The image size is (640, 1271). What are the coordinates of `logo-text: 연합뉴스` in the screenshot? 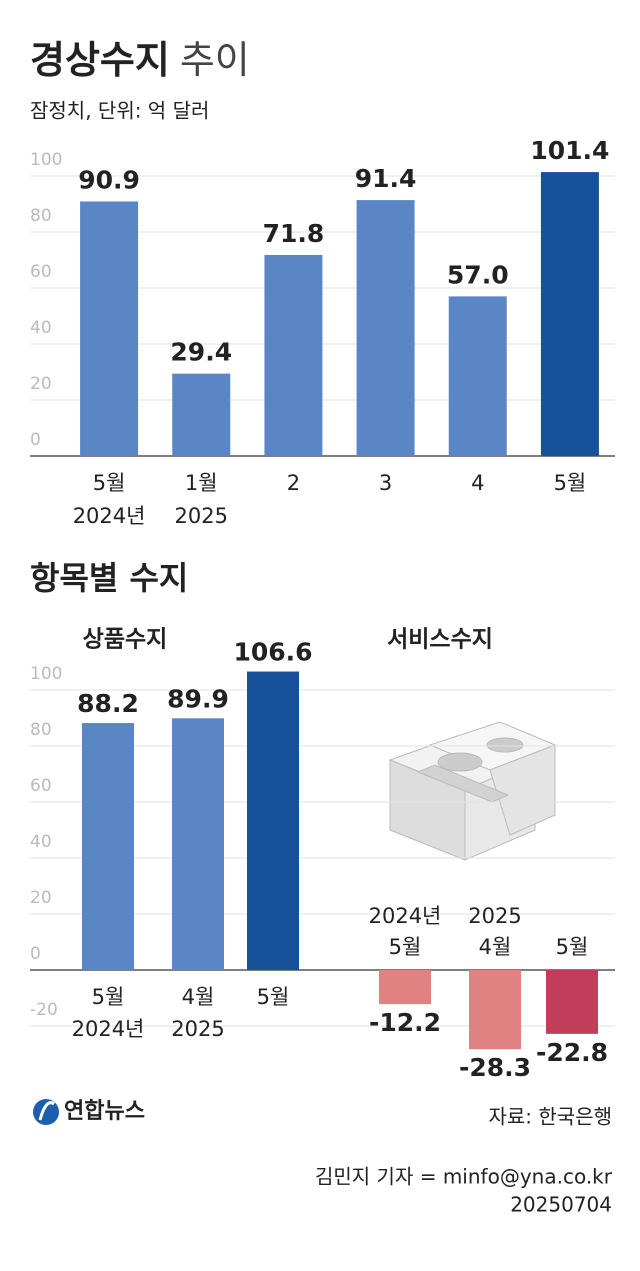 It's located at (104, 1111).